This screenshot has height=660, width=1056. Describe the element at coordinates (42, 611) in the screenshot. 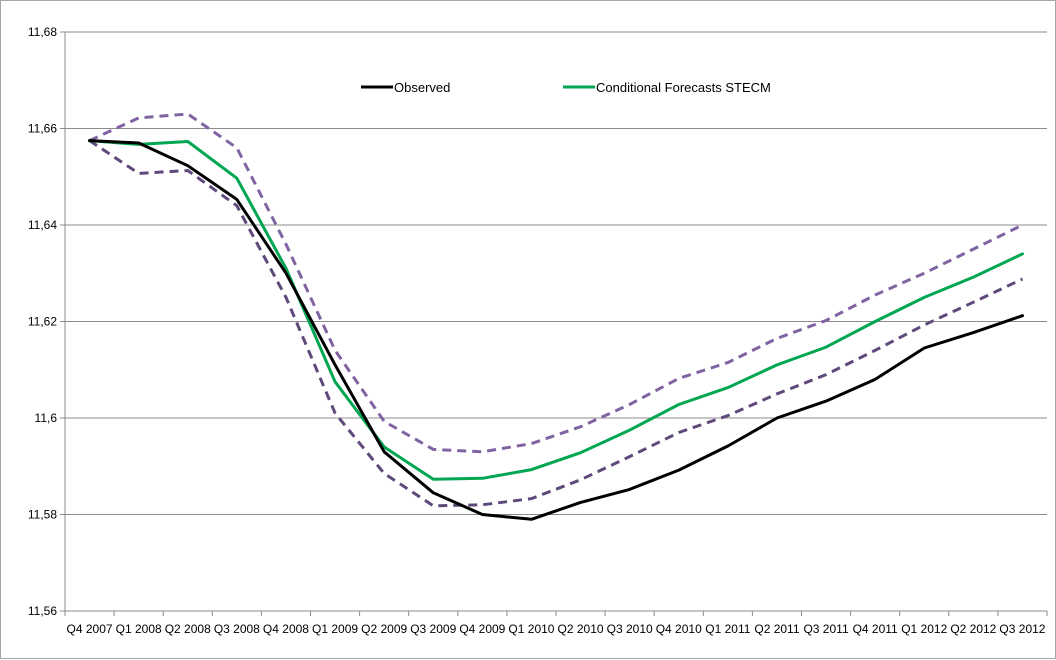

I see `y-tick-label: 11,56` at that location.